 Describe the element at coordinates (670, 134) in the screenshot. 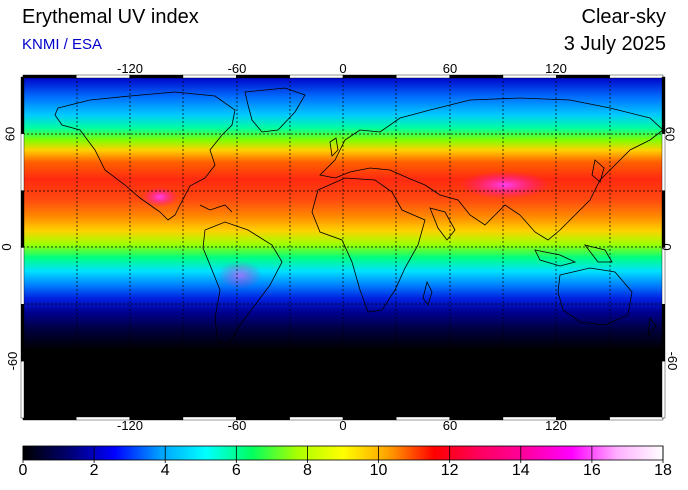

I see `lat-tick-right: 60` at that location.